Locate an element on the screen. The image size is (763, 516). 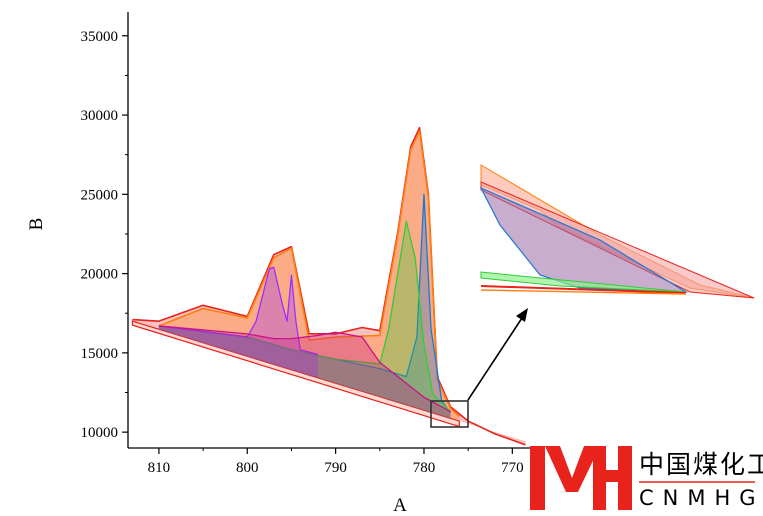
inset-red-line is located at coordinates (583, 289).